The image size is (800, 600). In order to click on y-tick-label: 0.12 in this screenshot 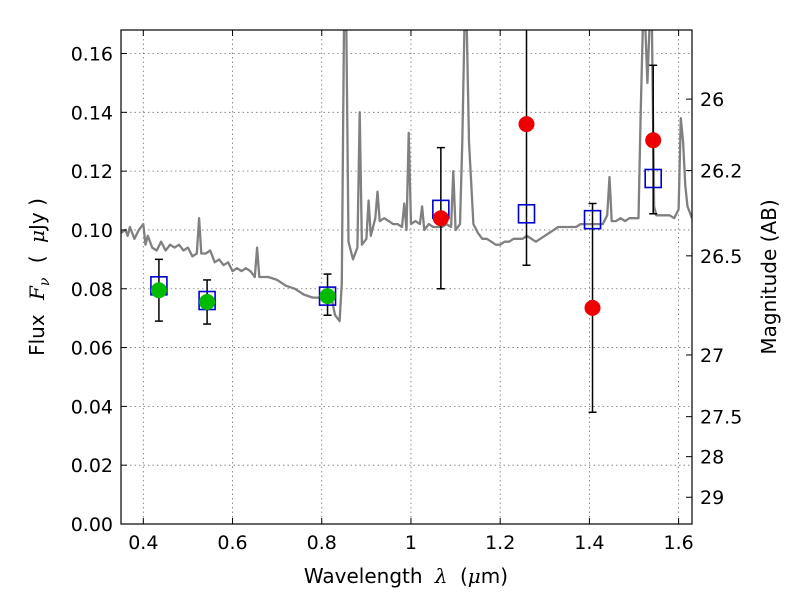, I will do `click(92, 172)`.